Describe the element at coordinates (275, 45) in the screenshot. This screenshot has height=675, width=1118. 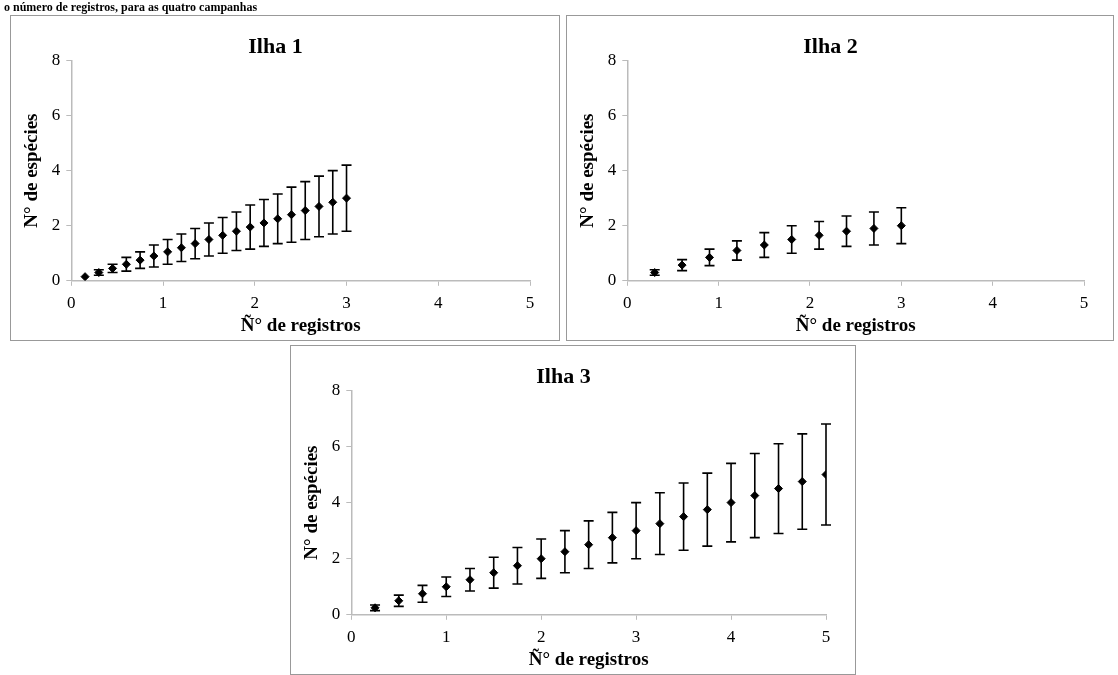
I see `chart-title: Ilha 1` at that location.